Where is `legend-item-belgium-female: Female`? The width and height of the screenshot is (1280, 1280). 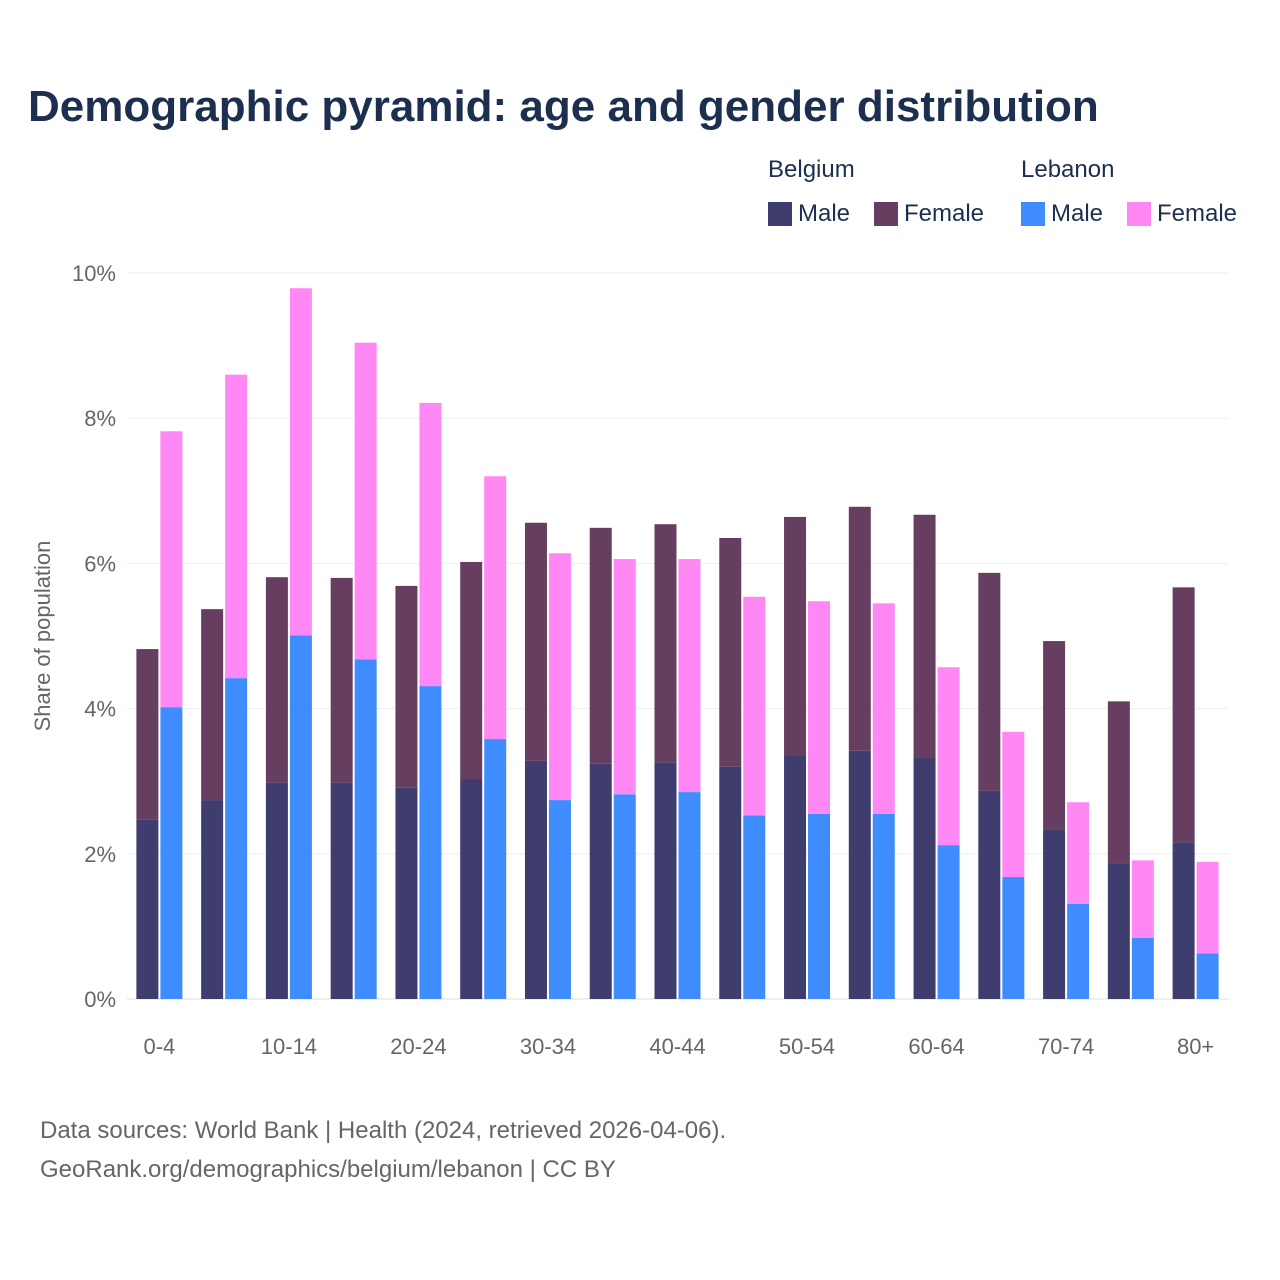
legend-item-belgium-female: Female is located at coordinates (929, 214).